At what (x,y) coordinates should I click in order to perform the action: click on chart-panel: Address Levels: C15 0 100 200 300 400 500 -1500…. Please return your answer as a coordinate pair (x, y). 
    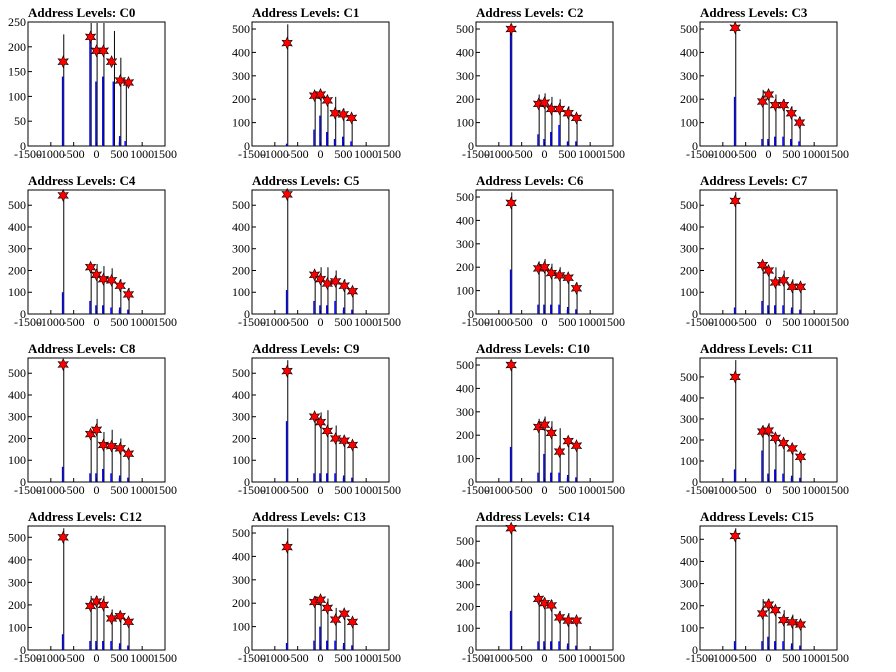
    Looking at the image, I should click on (784, 588).